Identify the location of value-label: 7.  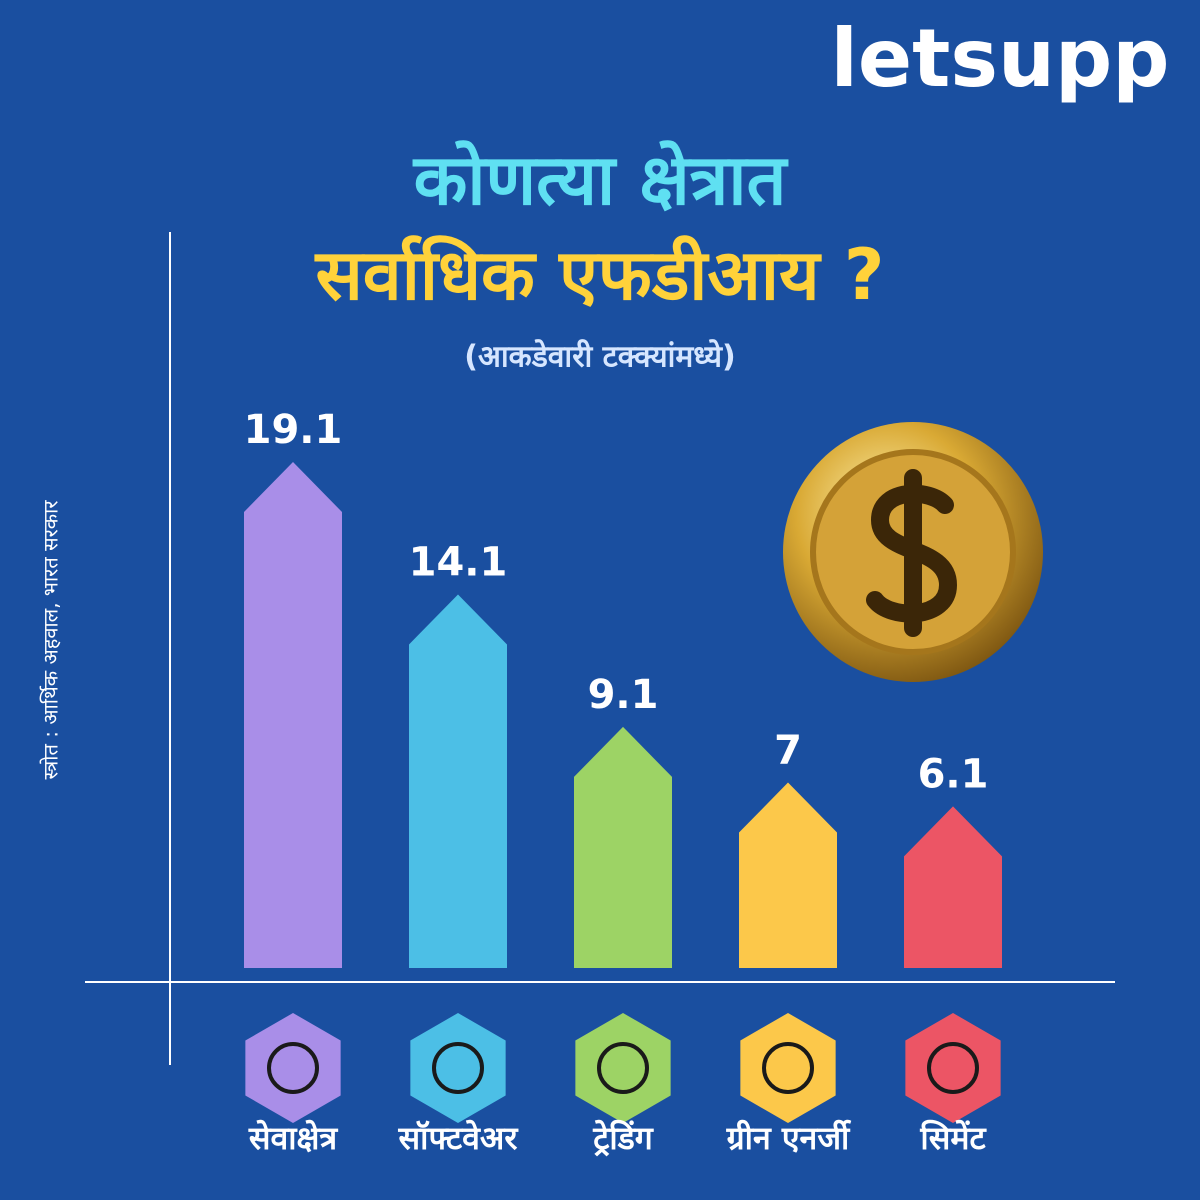
(788, 751).